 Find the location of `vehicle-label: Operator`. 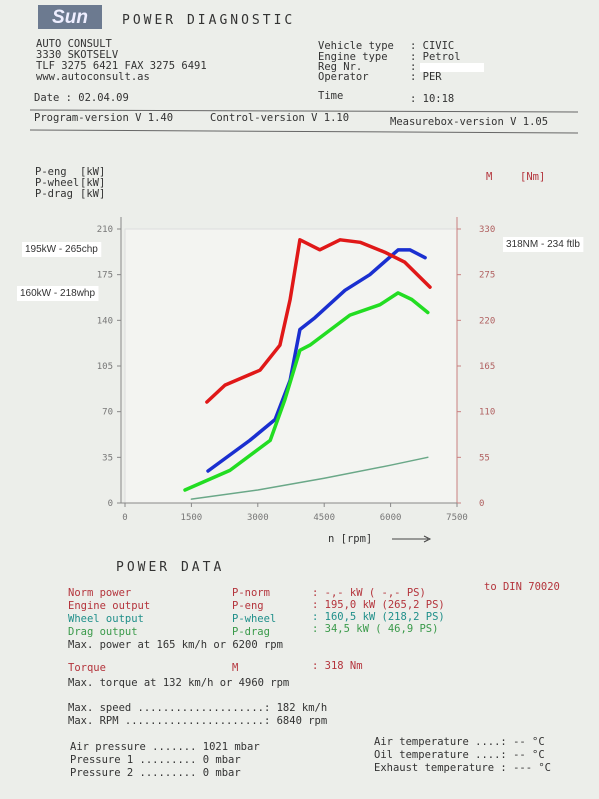

vehicle-label: Operator is located at coordinates (343, 77).